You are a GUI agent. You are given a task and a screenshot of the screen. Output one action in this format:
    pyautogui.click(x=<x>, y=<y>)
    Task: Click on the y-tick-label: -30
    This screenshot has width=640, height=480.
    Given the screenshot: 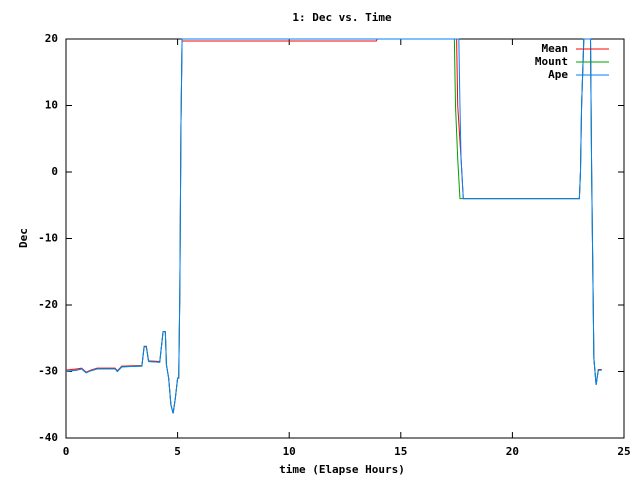 What is the action you would take?
    pyautogui.click(x=48, y=371)
    